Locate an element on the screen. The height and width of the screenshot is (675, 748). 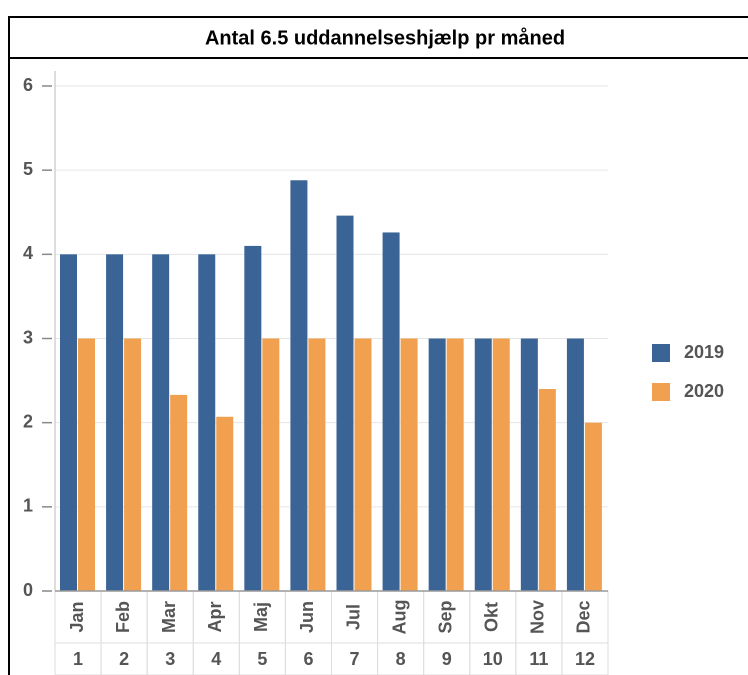
y-tick-label: 2 is located at coordinates (28, 421).